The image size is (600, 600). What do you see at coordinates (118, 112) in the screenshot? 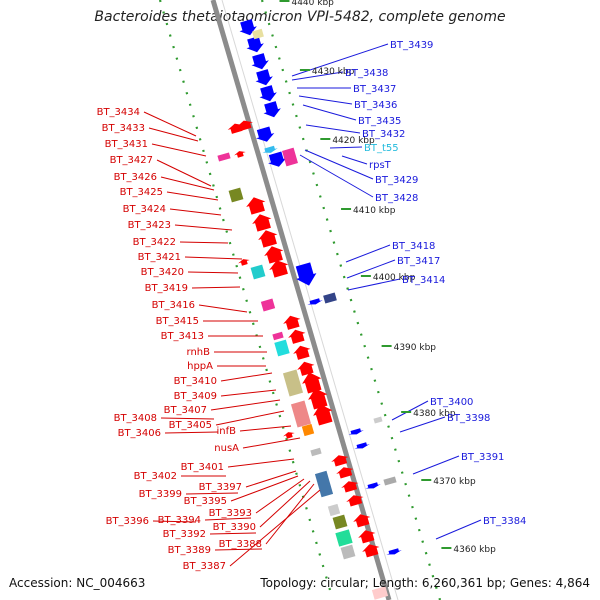
I see `left-gene-label: BT_3434` at bounding box center [118, 112].